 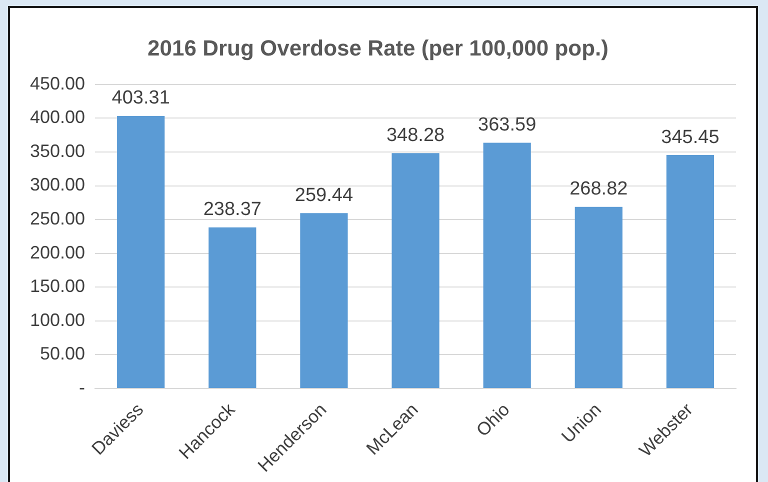 I want to click on data-label: 348.28, so click(x=415, y=135).